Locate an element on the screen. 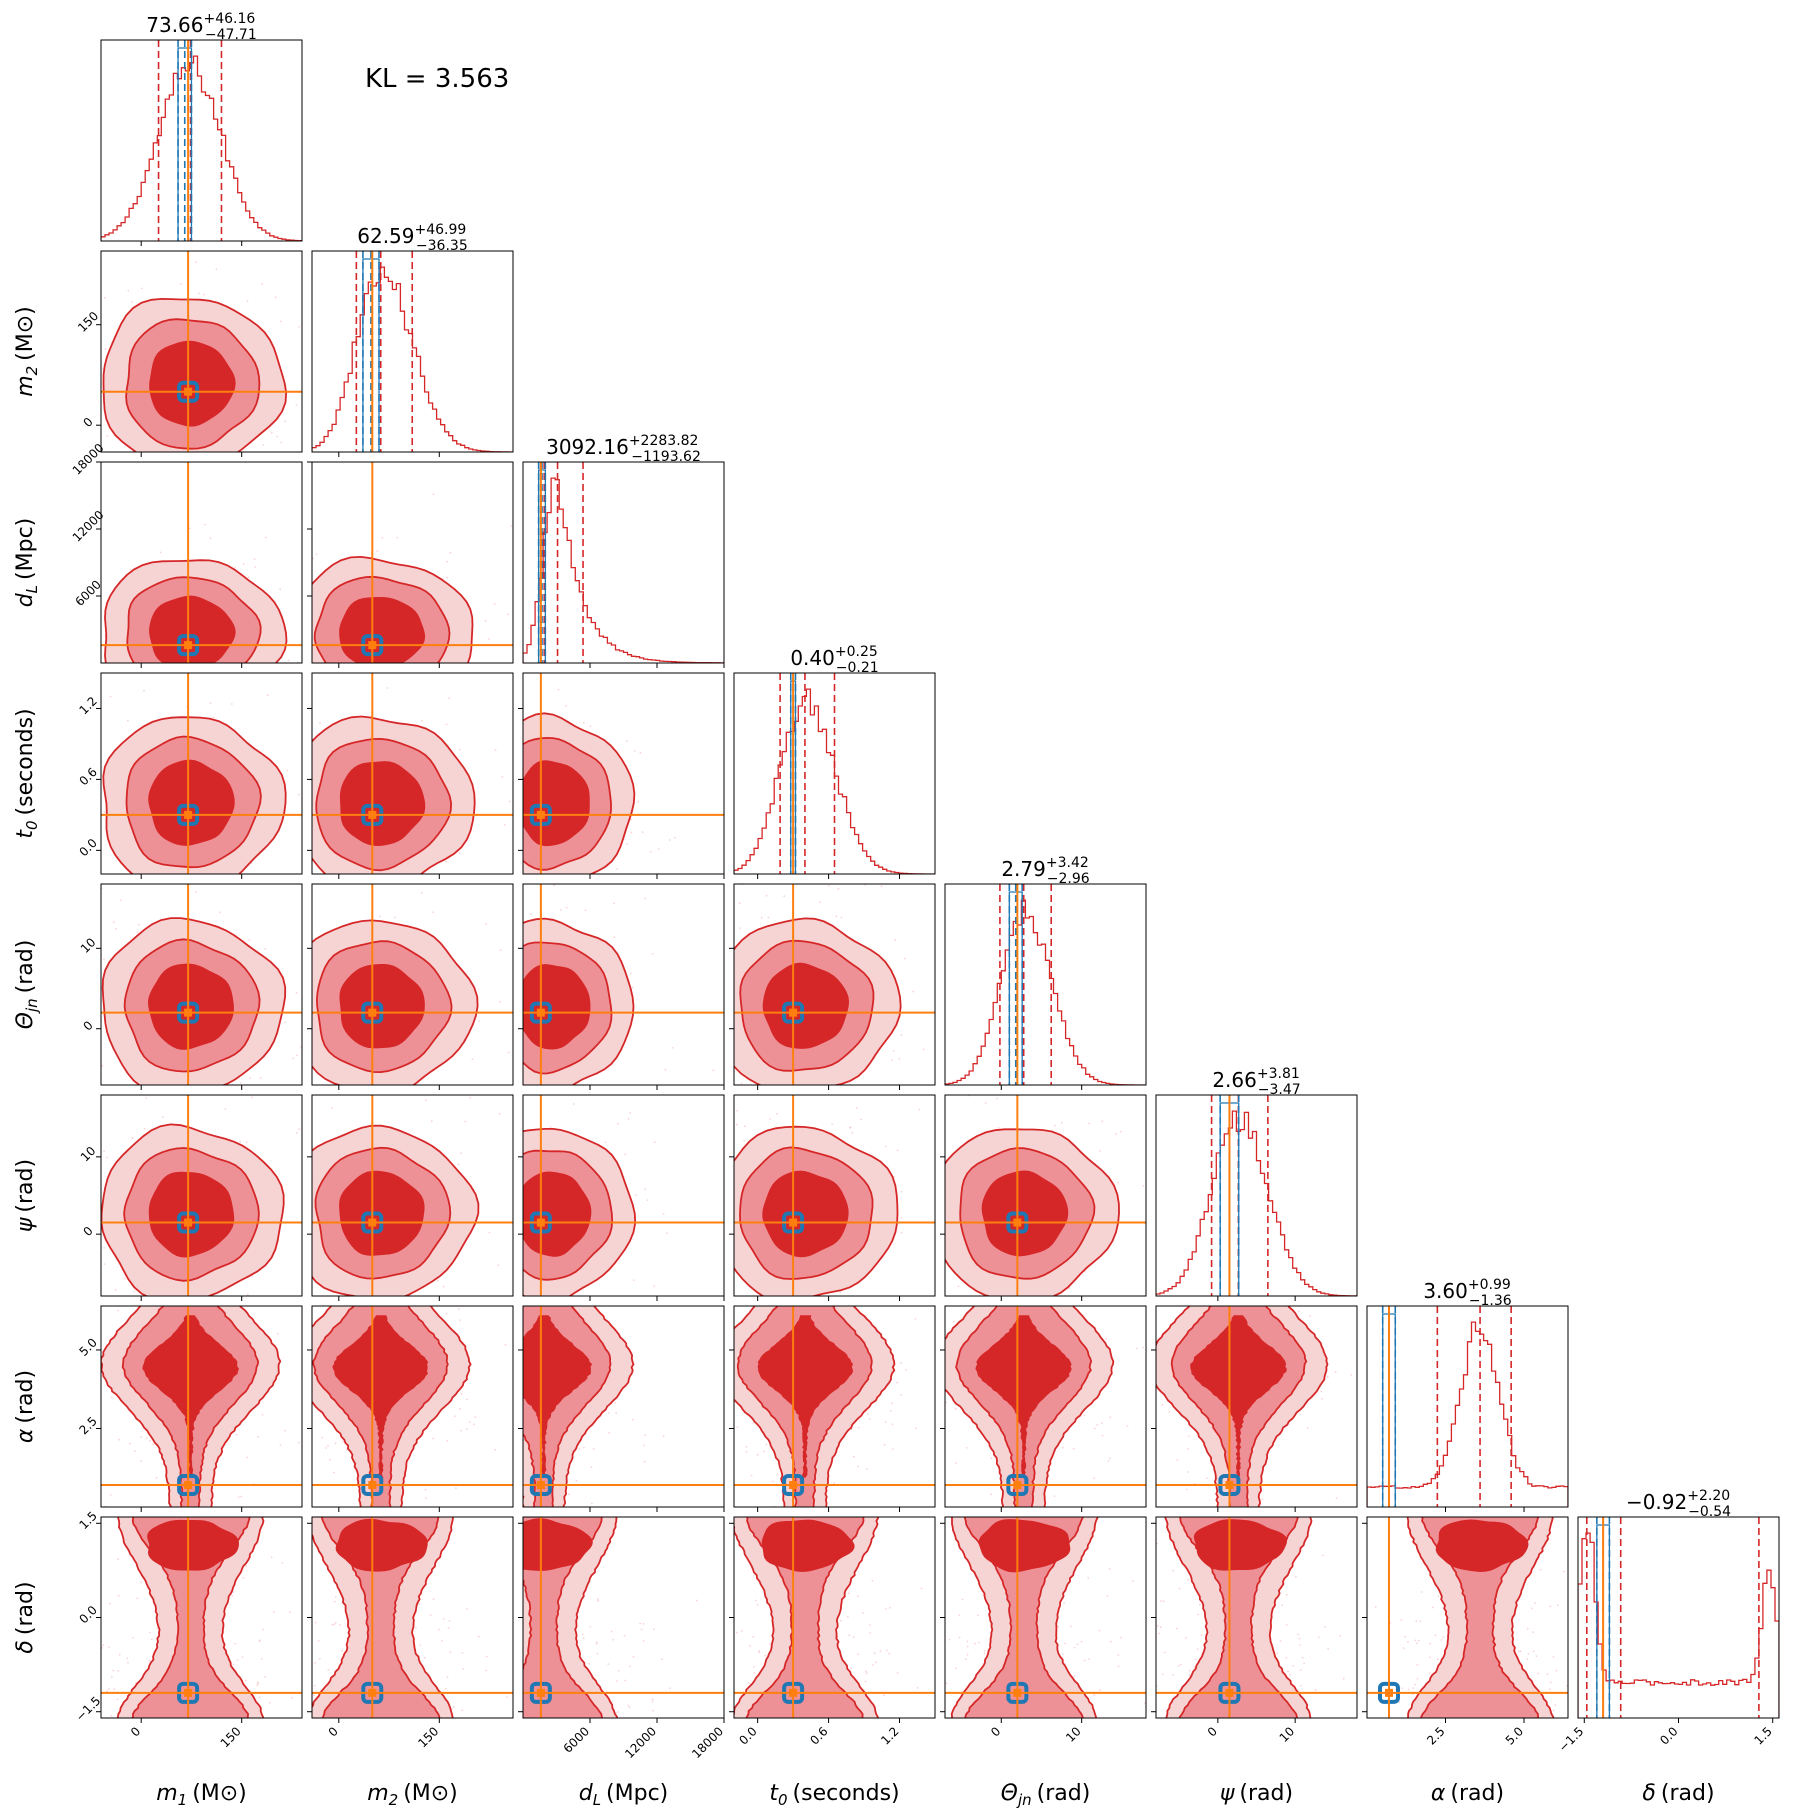  x-tick-label-4-1: 10 is located at coordinates (1073, 1734).